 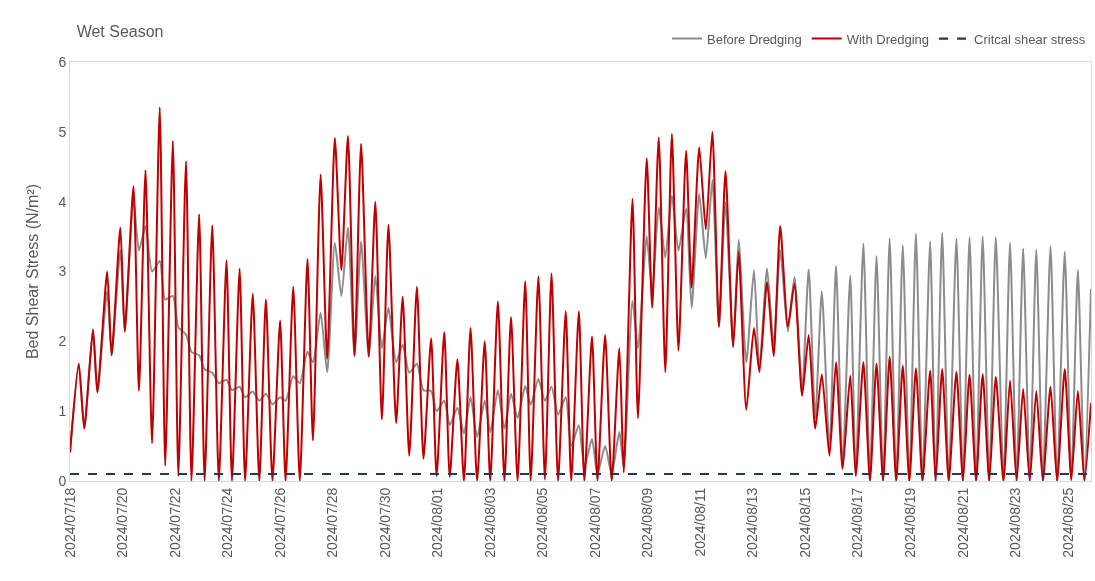 What do you see at coordinates (594, 522) in the screenshot?
I see `x-tick-label: 2024/08/07` at bounding box center [594, 522].